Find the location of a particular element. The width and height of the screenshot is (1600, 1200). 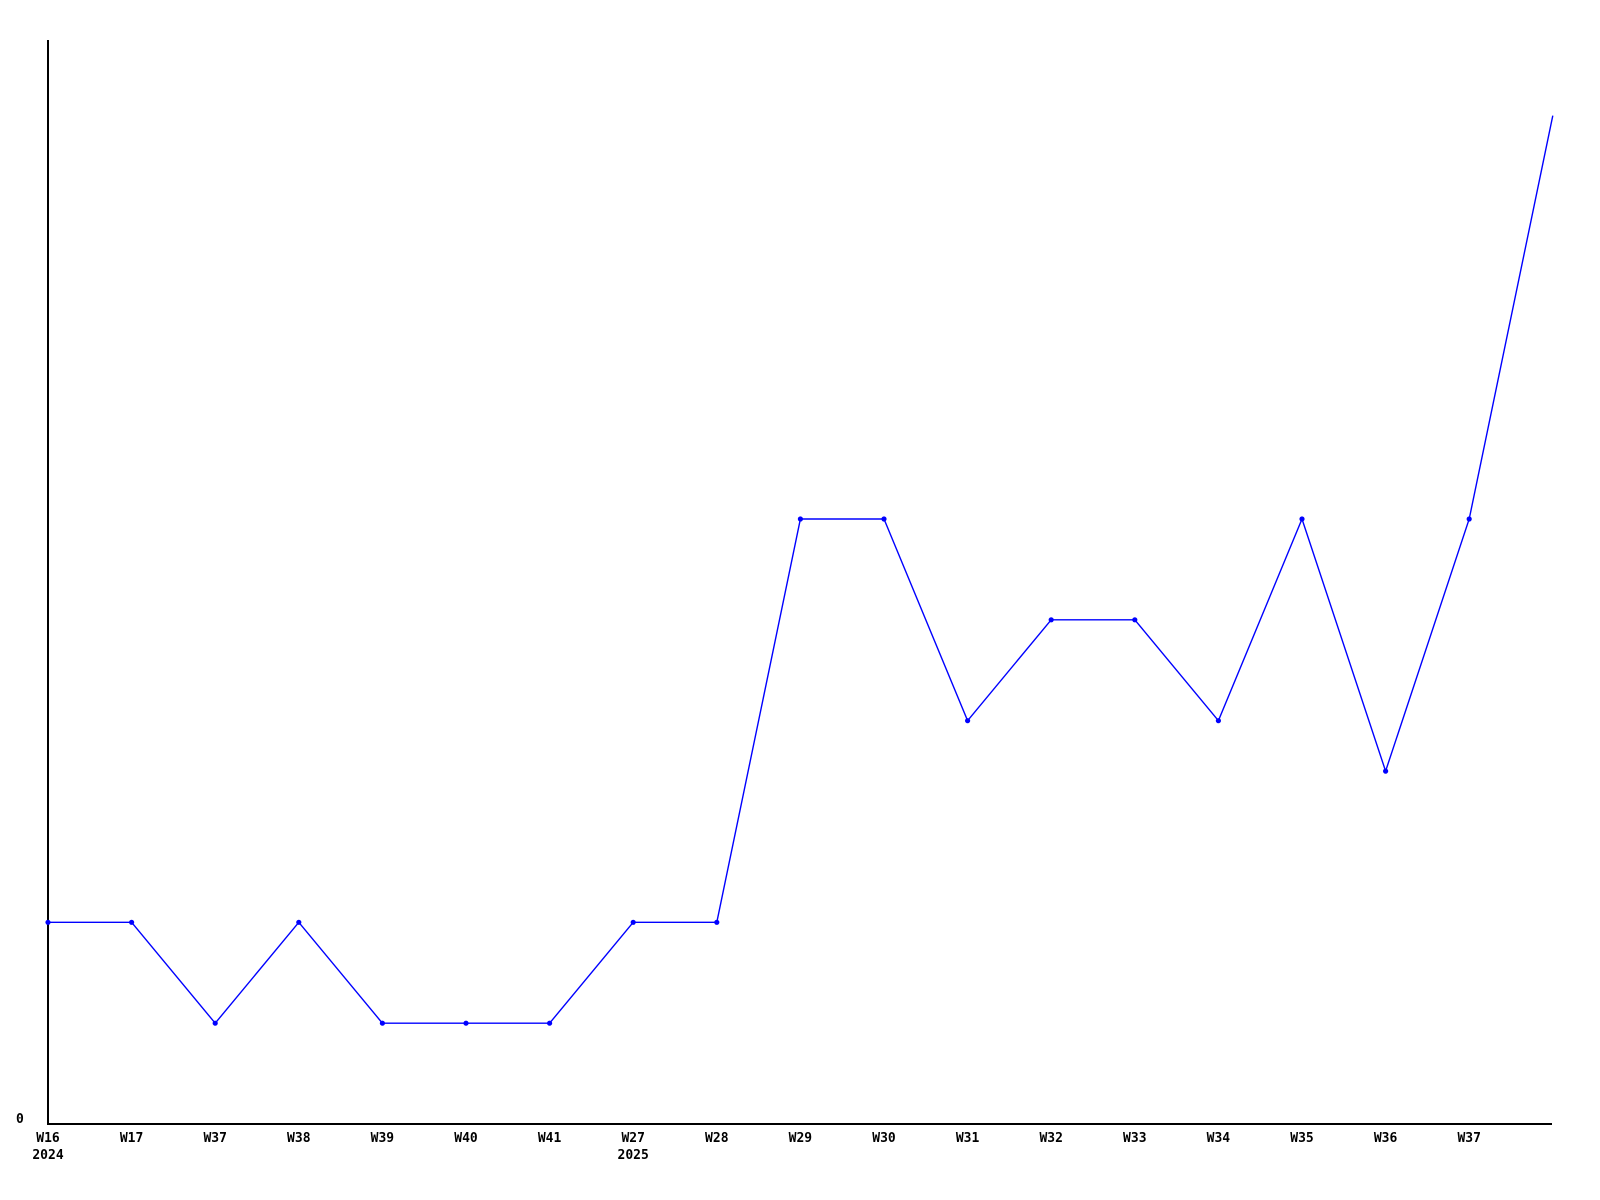

x-tick-label-text: W31 is located at coordinates (967, 1138).